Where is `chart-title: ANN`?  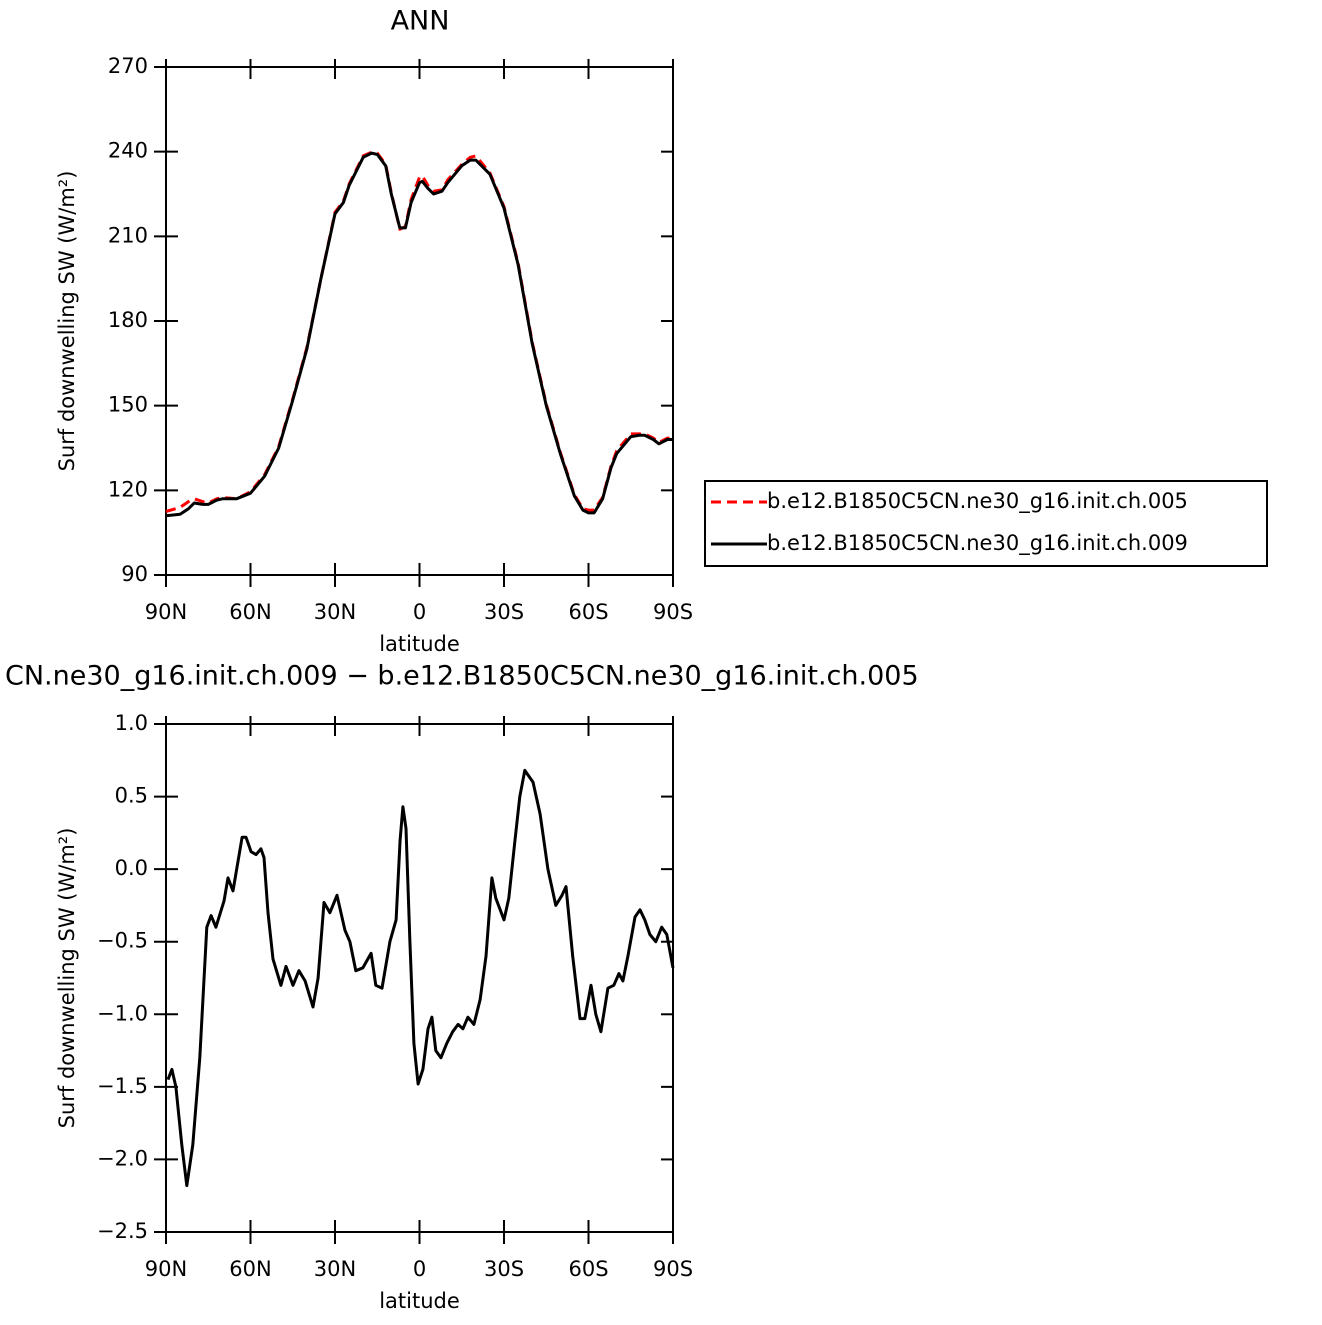 chart-title: ANN is located at coordinates (420, 21).